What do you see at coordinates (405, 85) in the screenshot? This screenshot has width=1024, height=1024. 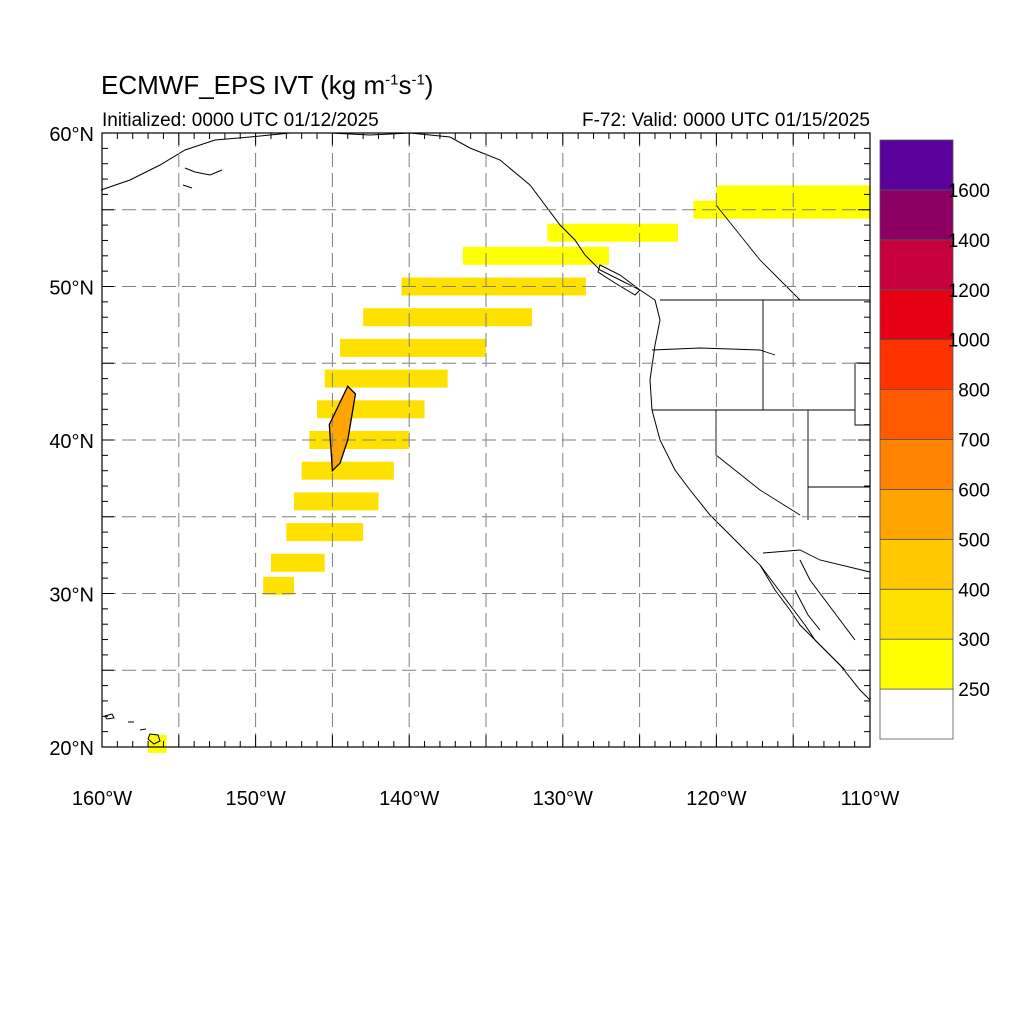 I see `title-mid: s` at bounding box center [405, 85].